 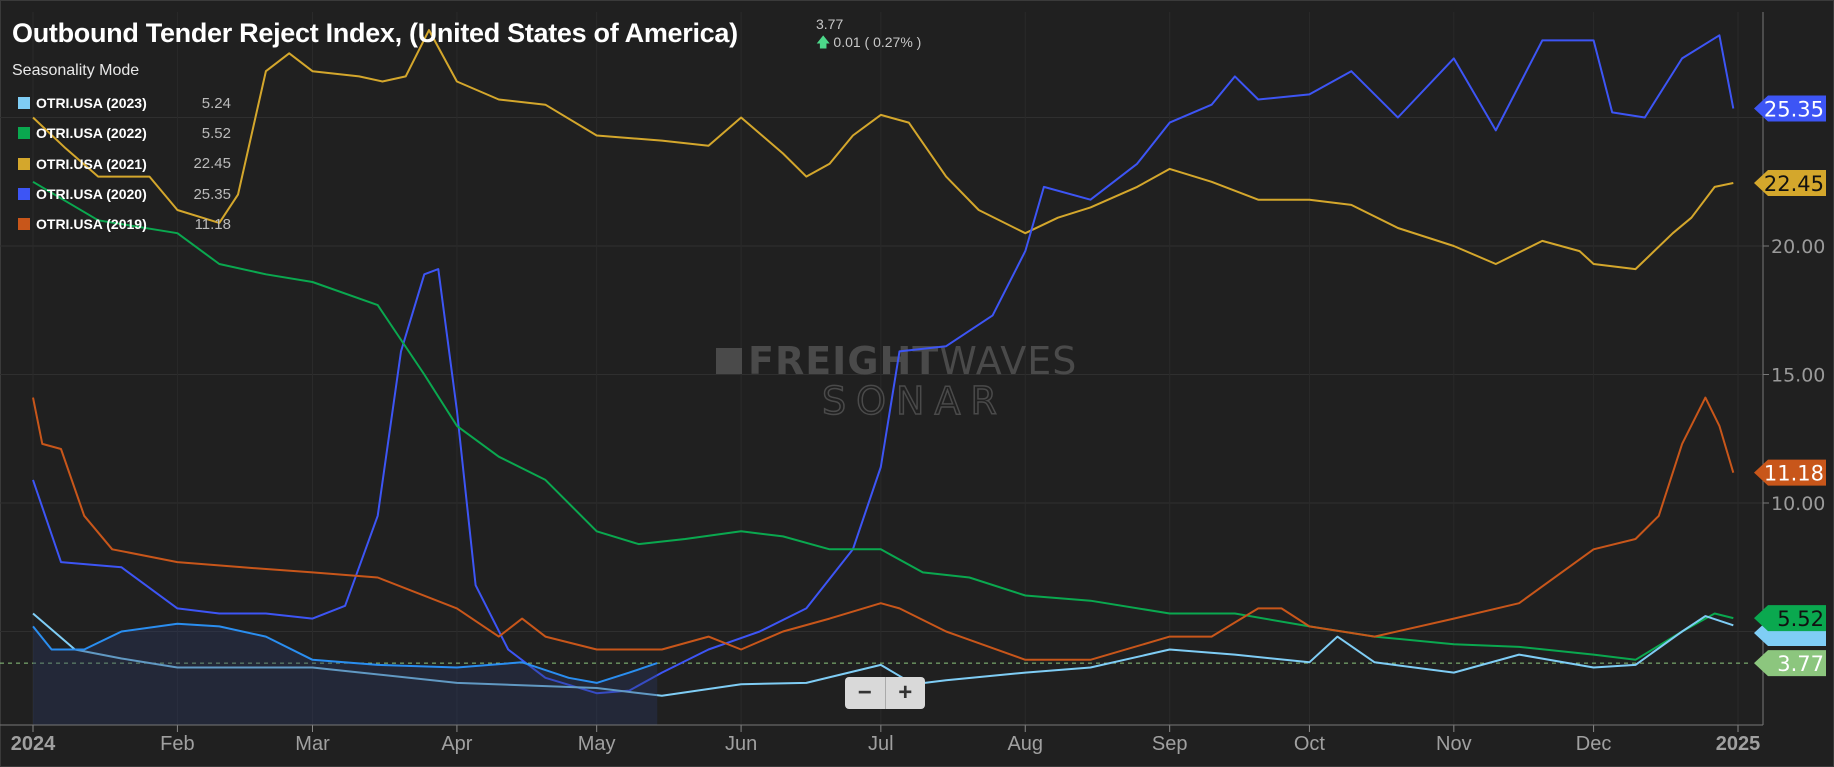 I want to click on legend-name: OTRI.USA (2023), so click(x=91, y=103).